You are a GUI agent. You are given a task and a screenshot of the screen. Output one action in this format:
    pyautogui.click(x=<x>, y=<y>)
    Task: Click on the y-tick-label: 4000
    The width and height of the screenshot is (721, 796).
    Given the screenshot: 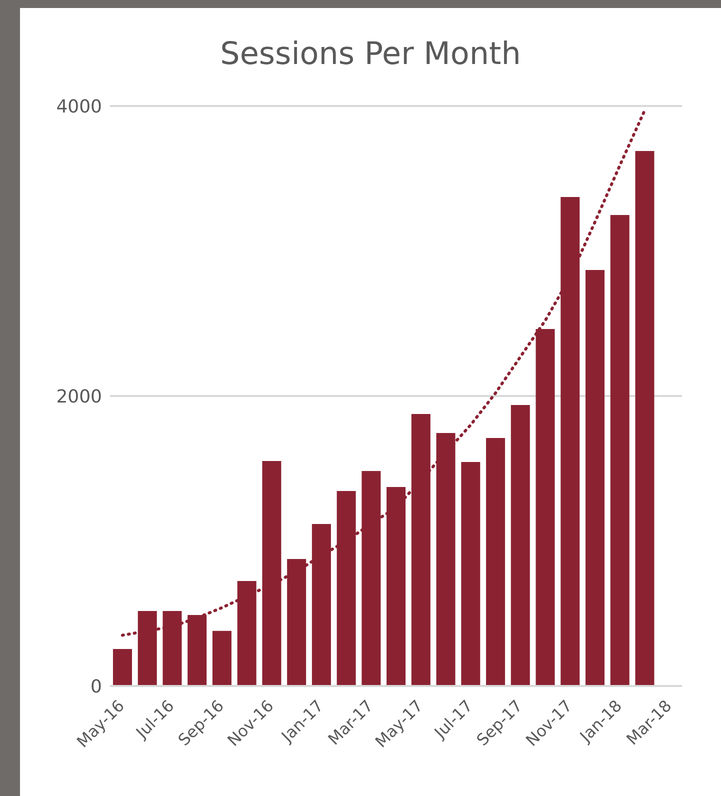 What is the action you would take?
    pyautogui.click(x=79, y=107)
    